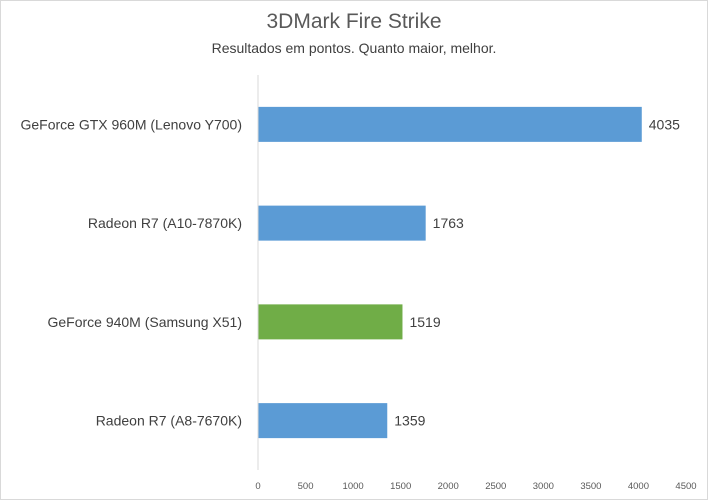 The height and width of the screenshot is (500, 708). I want to click on x-tick-label-10: 4500, so click(685, 486).